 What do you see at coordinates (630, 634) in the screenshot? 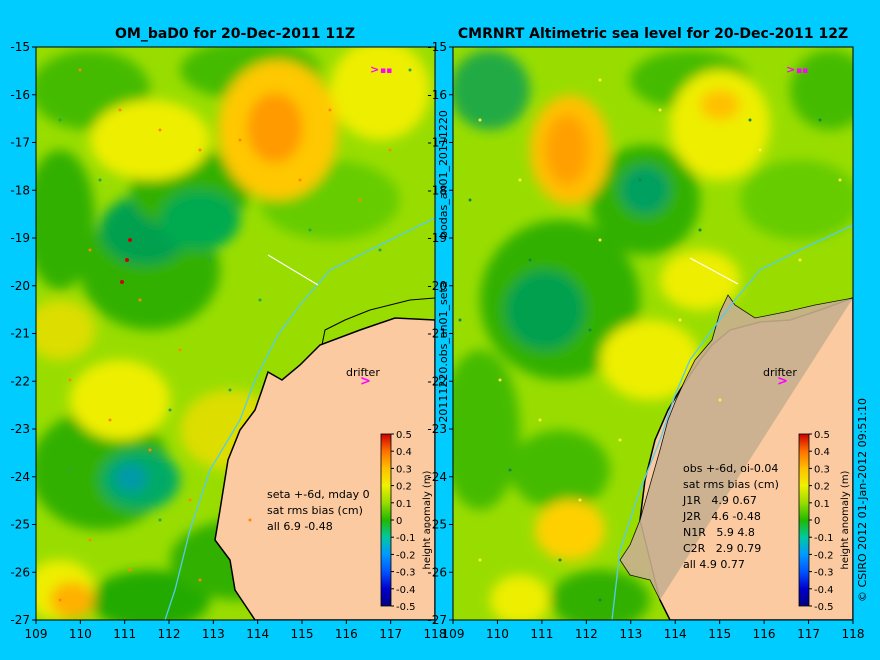
I see `right-x-tick-label: 113` at bounding box center [630, 634].